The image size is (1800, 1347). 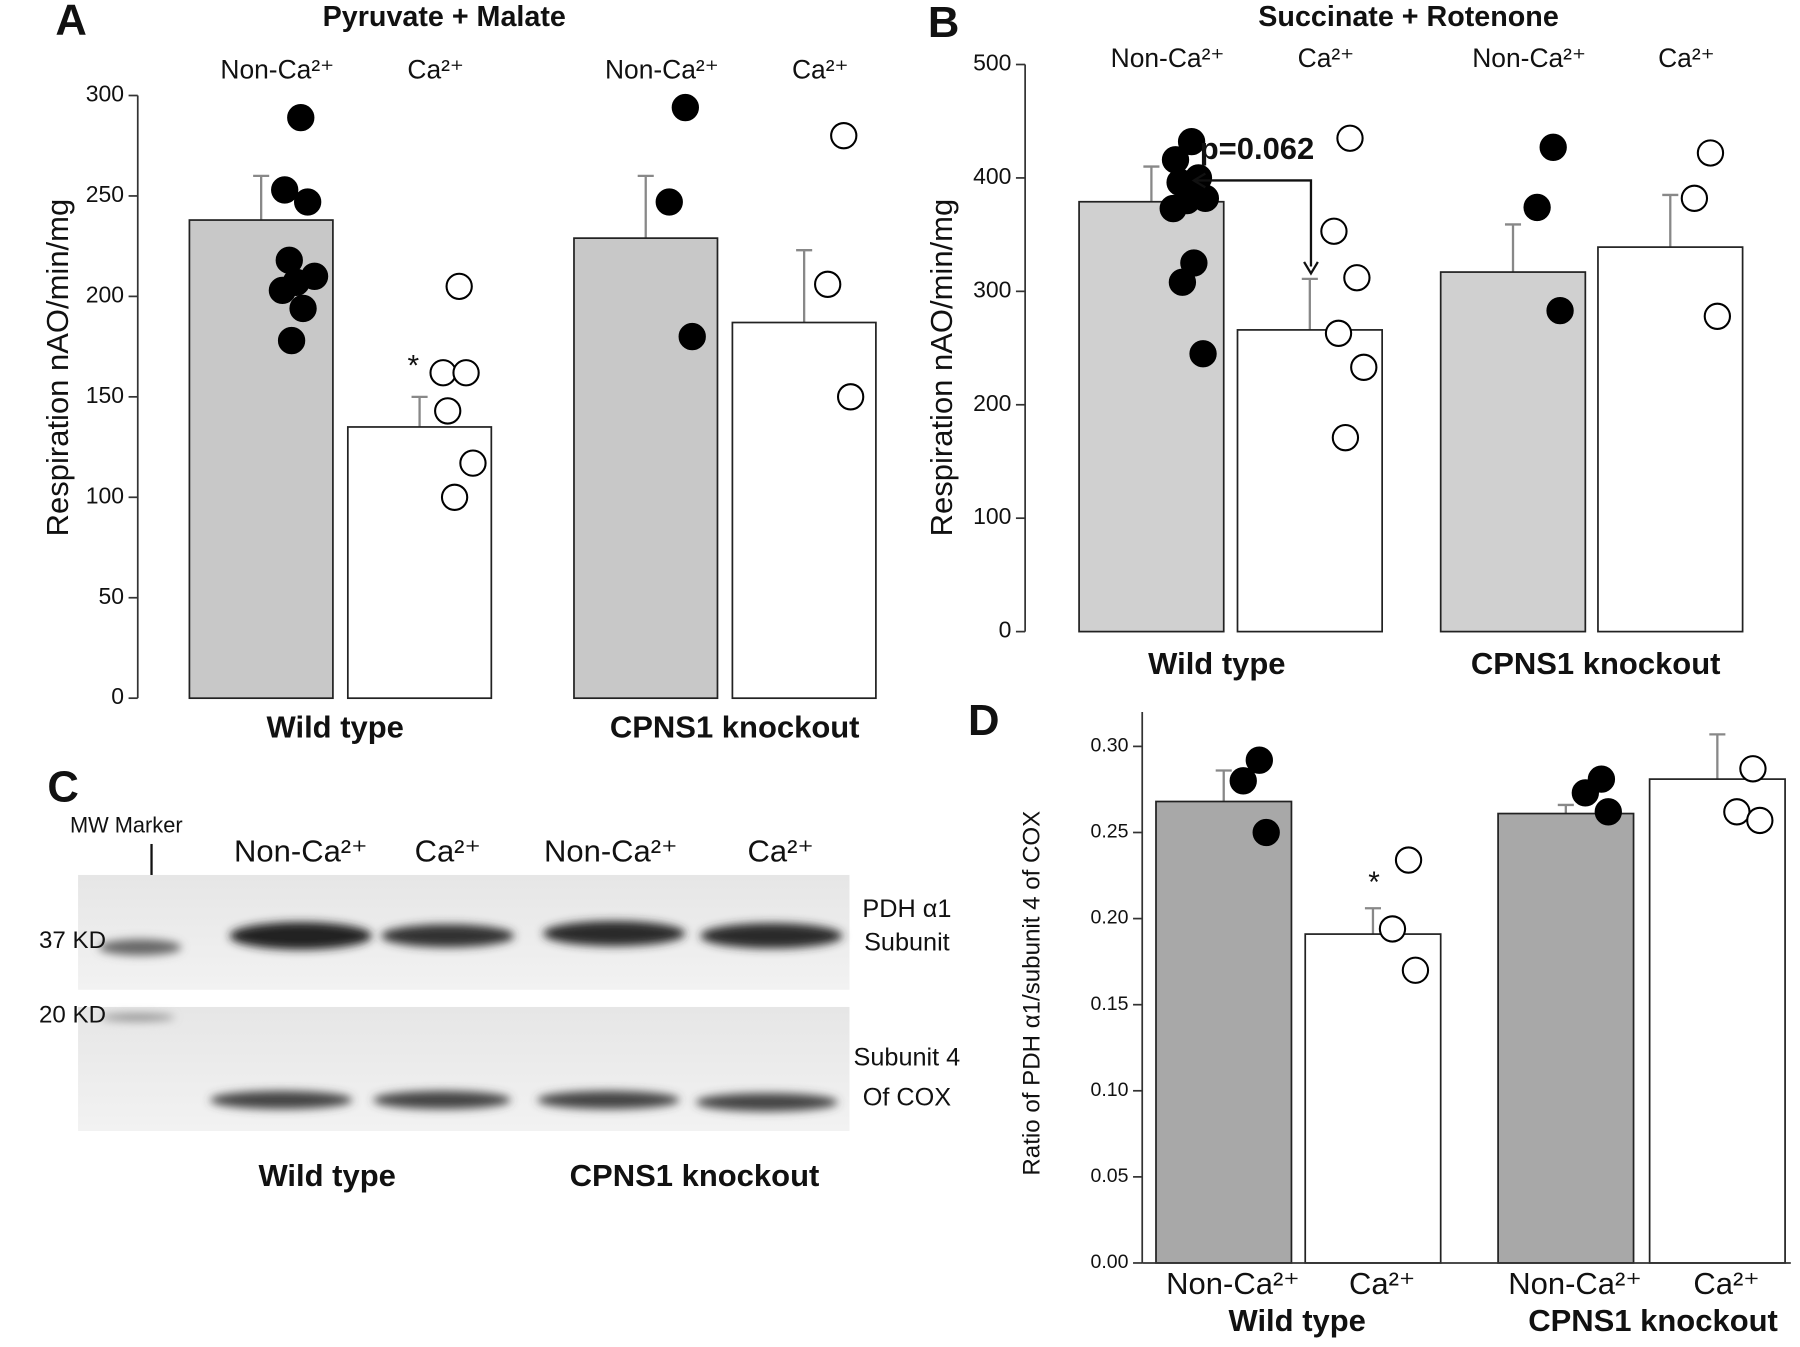 I want to click on y-axis-label: Ratio of PDH α1/subunit 4 of COX, so click(x=1032, y=993).